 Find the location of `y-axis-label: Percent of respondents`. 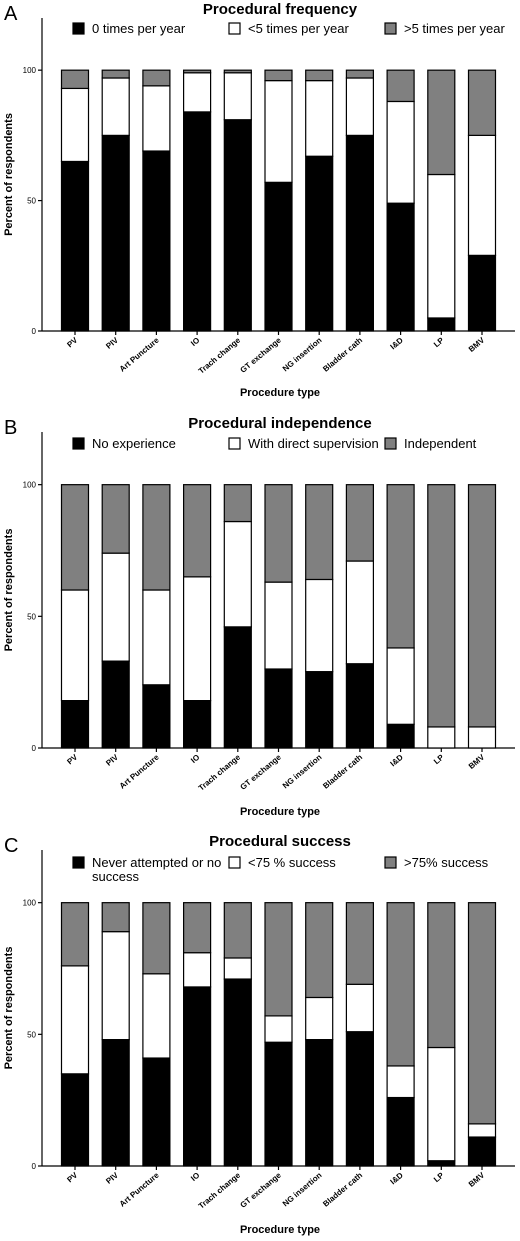

y-axis-label: Percent of respondents is located at coordinates (9, 590).